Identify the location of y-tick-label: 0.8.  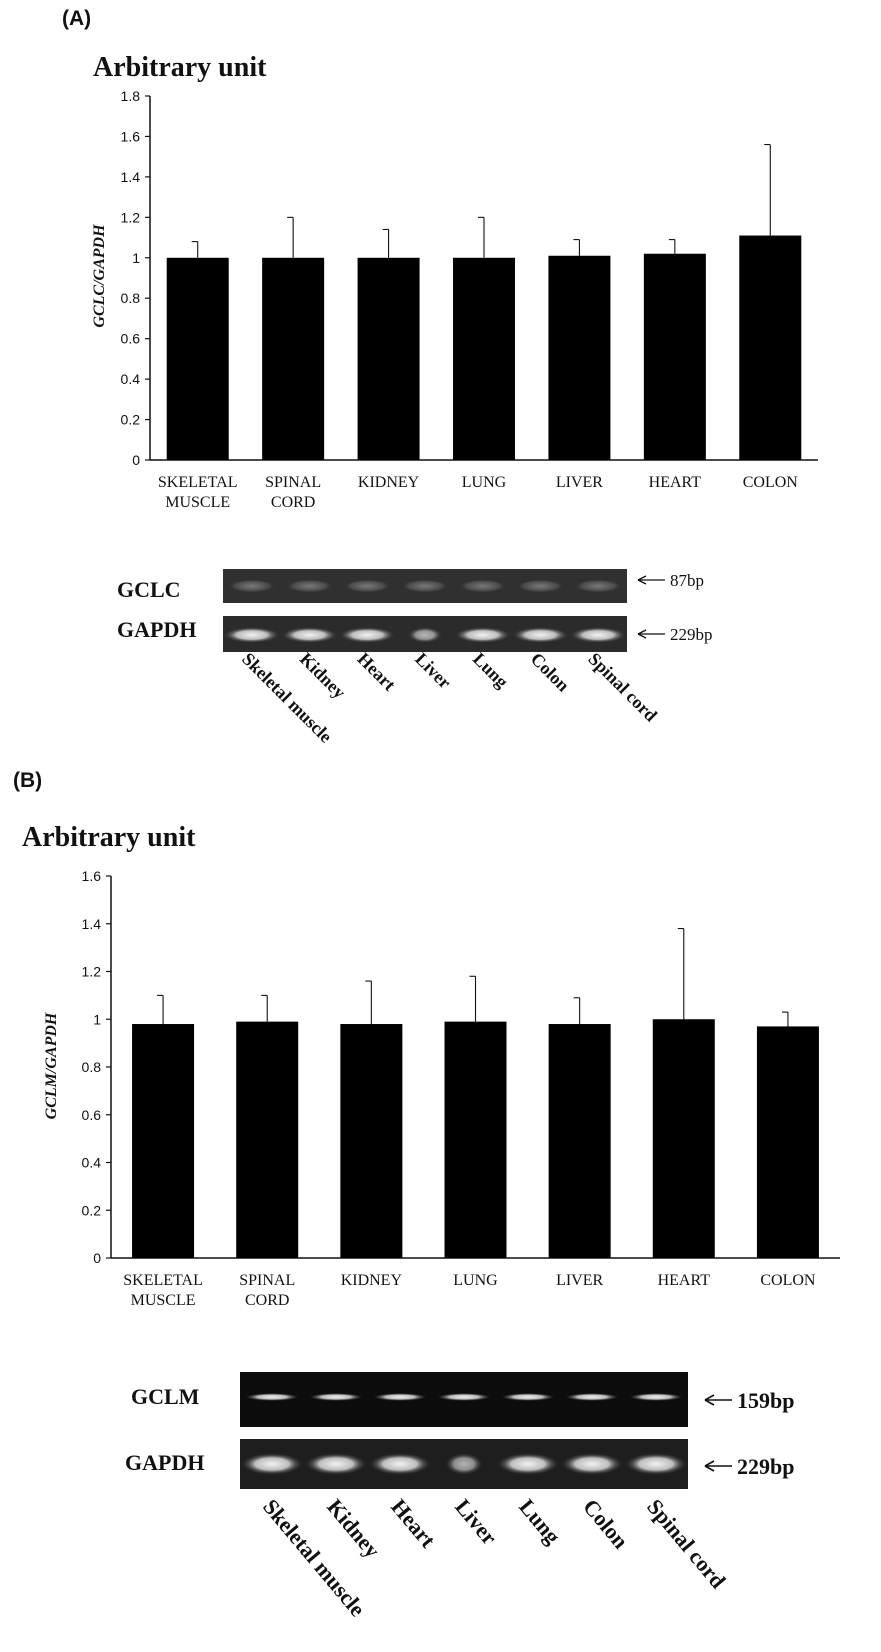
(131, 298).